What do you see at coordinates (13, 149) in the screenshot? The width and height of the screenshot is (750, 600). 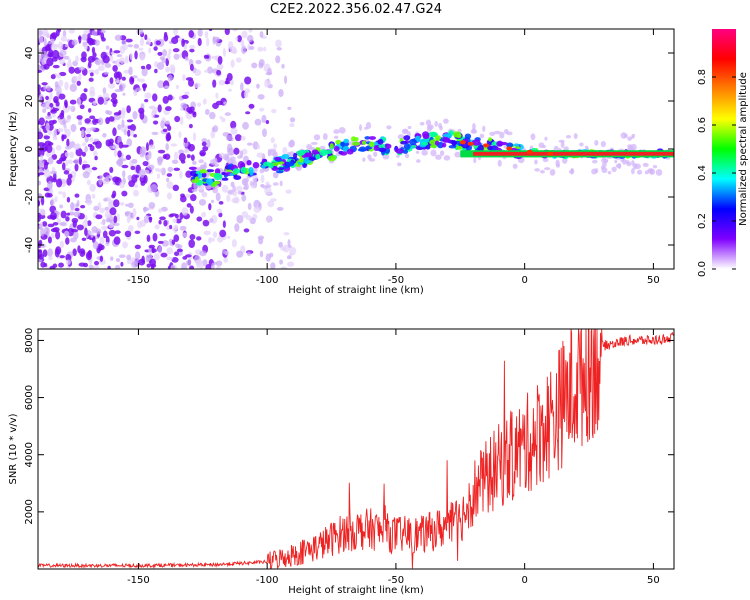 I see `spectrogram-y-label: Frequency (Hz)` at bounding box center [13, 149].